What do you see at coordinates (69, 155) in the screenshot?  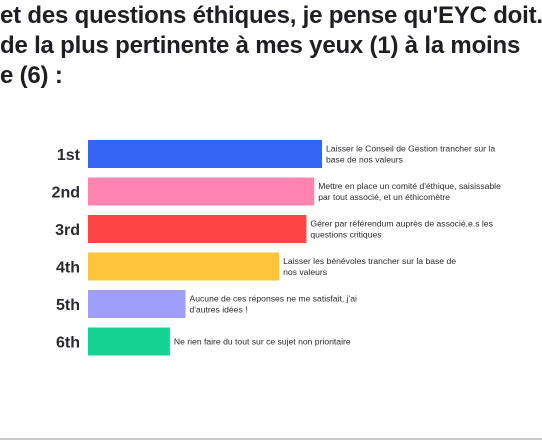 I see `rank-label-1: 1st` at bounding box center [69, 155].